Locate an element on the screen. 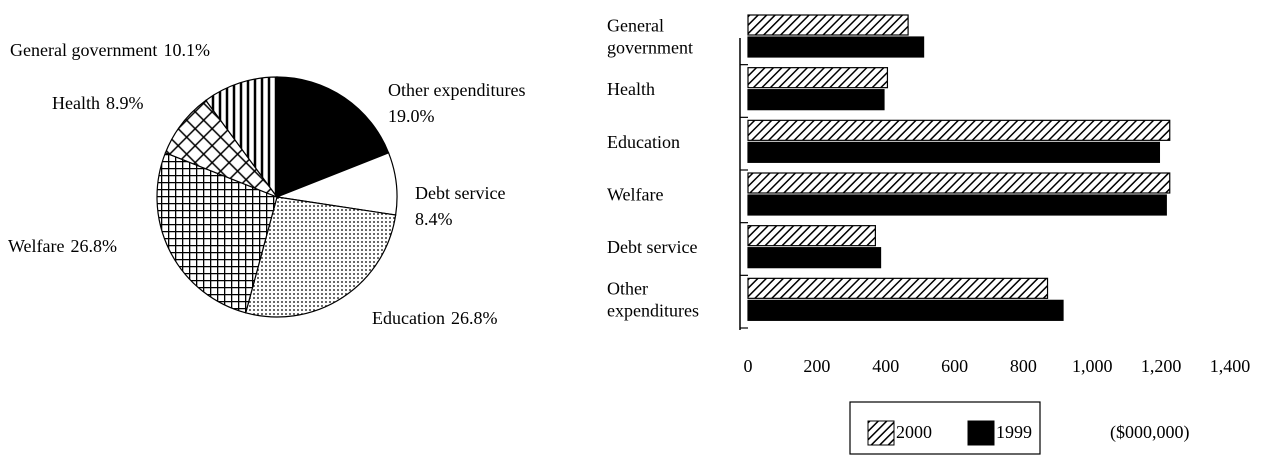 Image resolution: width=1265 pixels, height=458 pixels. category-line: Other is located at coordinates (629, 289).